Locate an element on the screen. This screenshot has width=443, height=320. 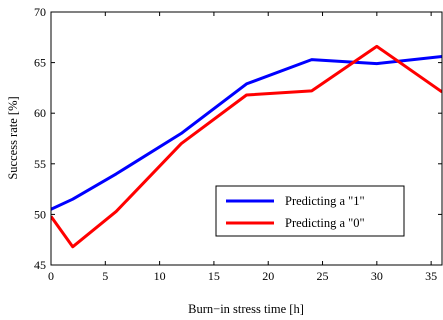
x-axis-label: Burn−in stress time [h] is located at coordinates (246, 309).